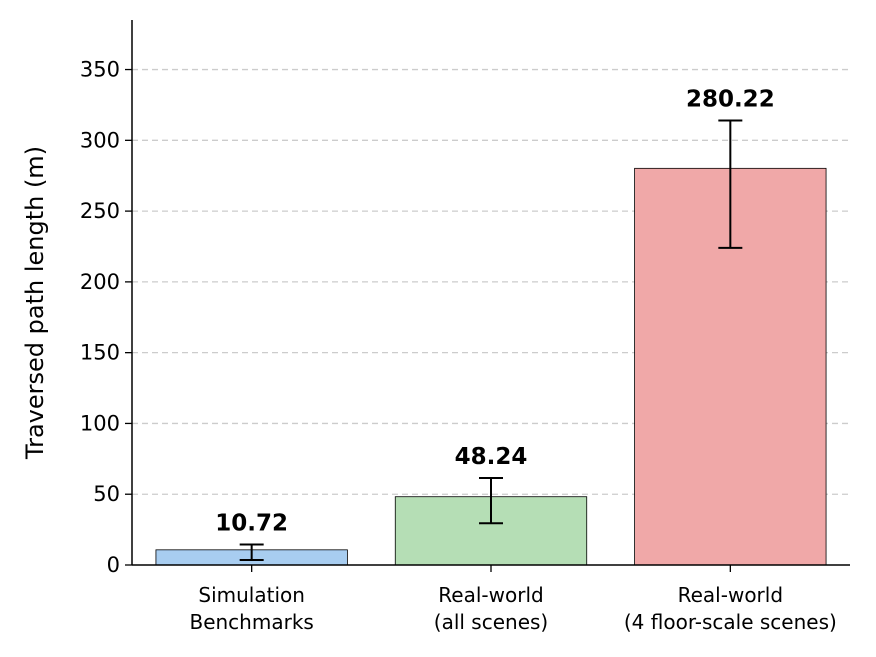 The image size is (876, 657). I want to click on data-label: 10.72, so click(251, 523).